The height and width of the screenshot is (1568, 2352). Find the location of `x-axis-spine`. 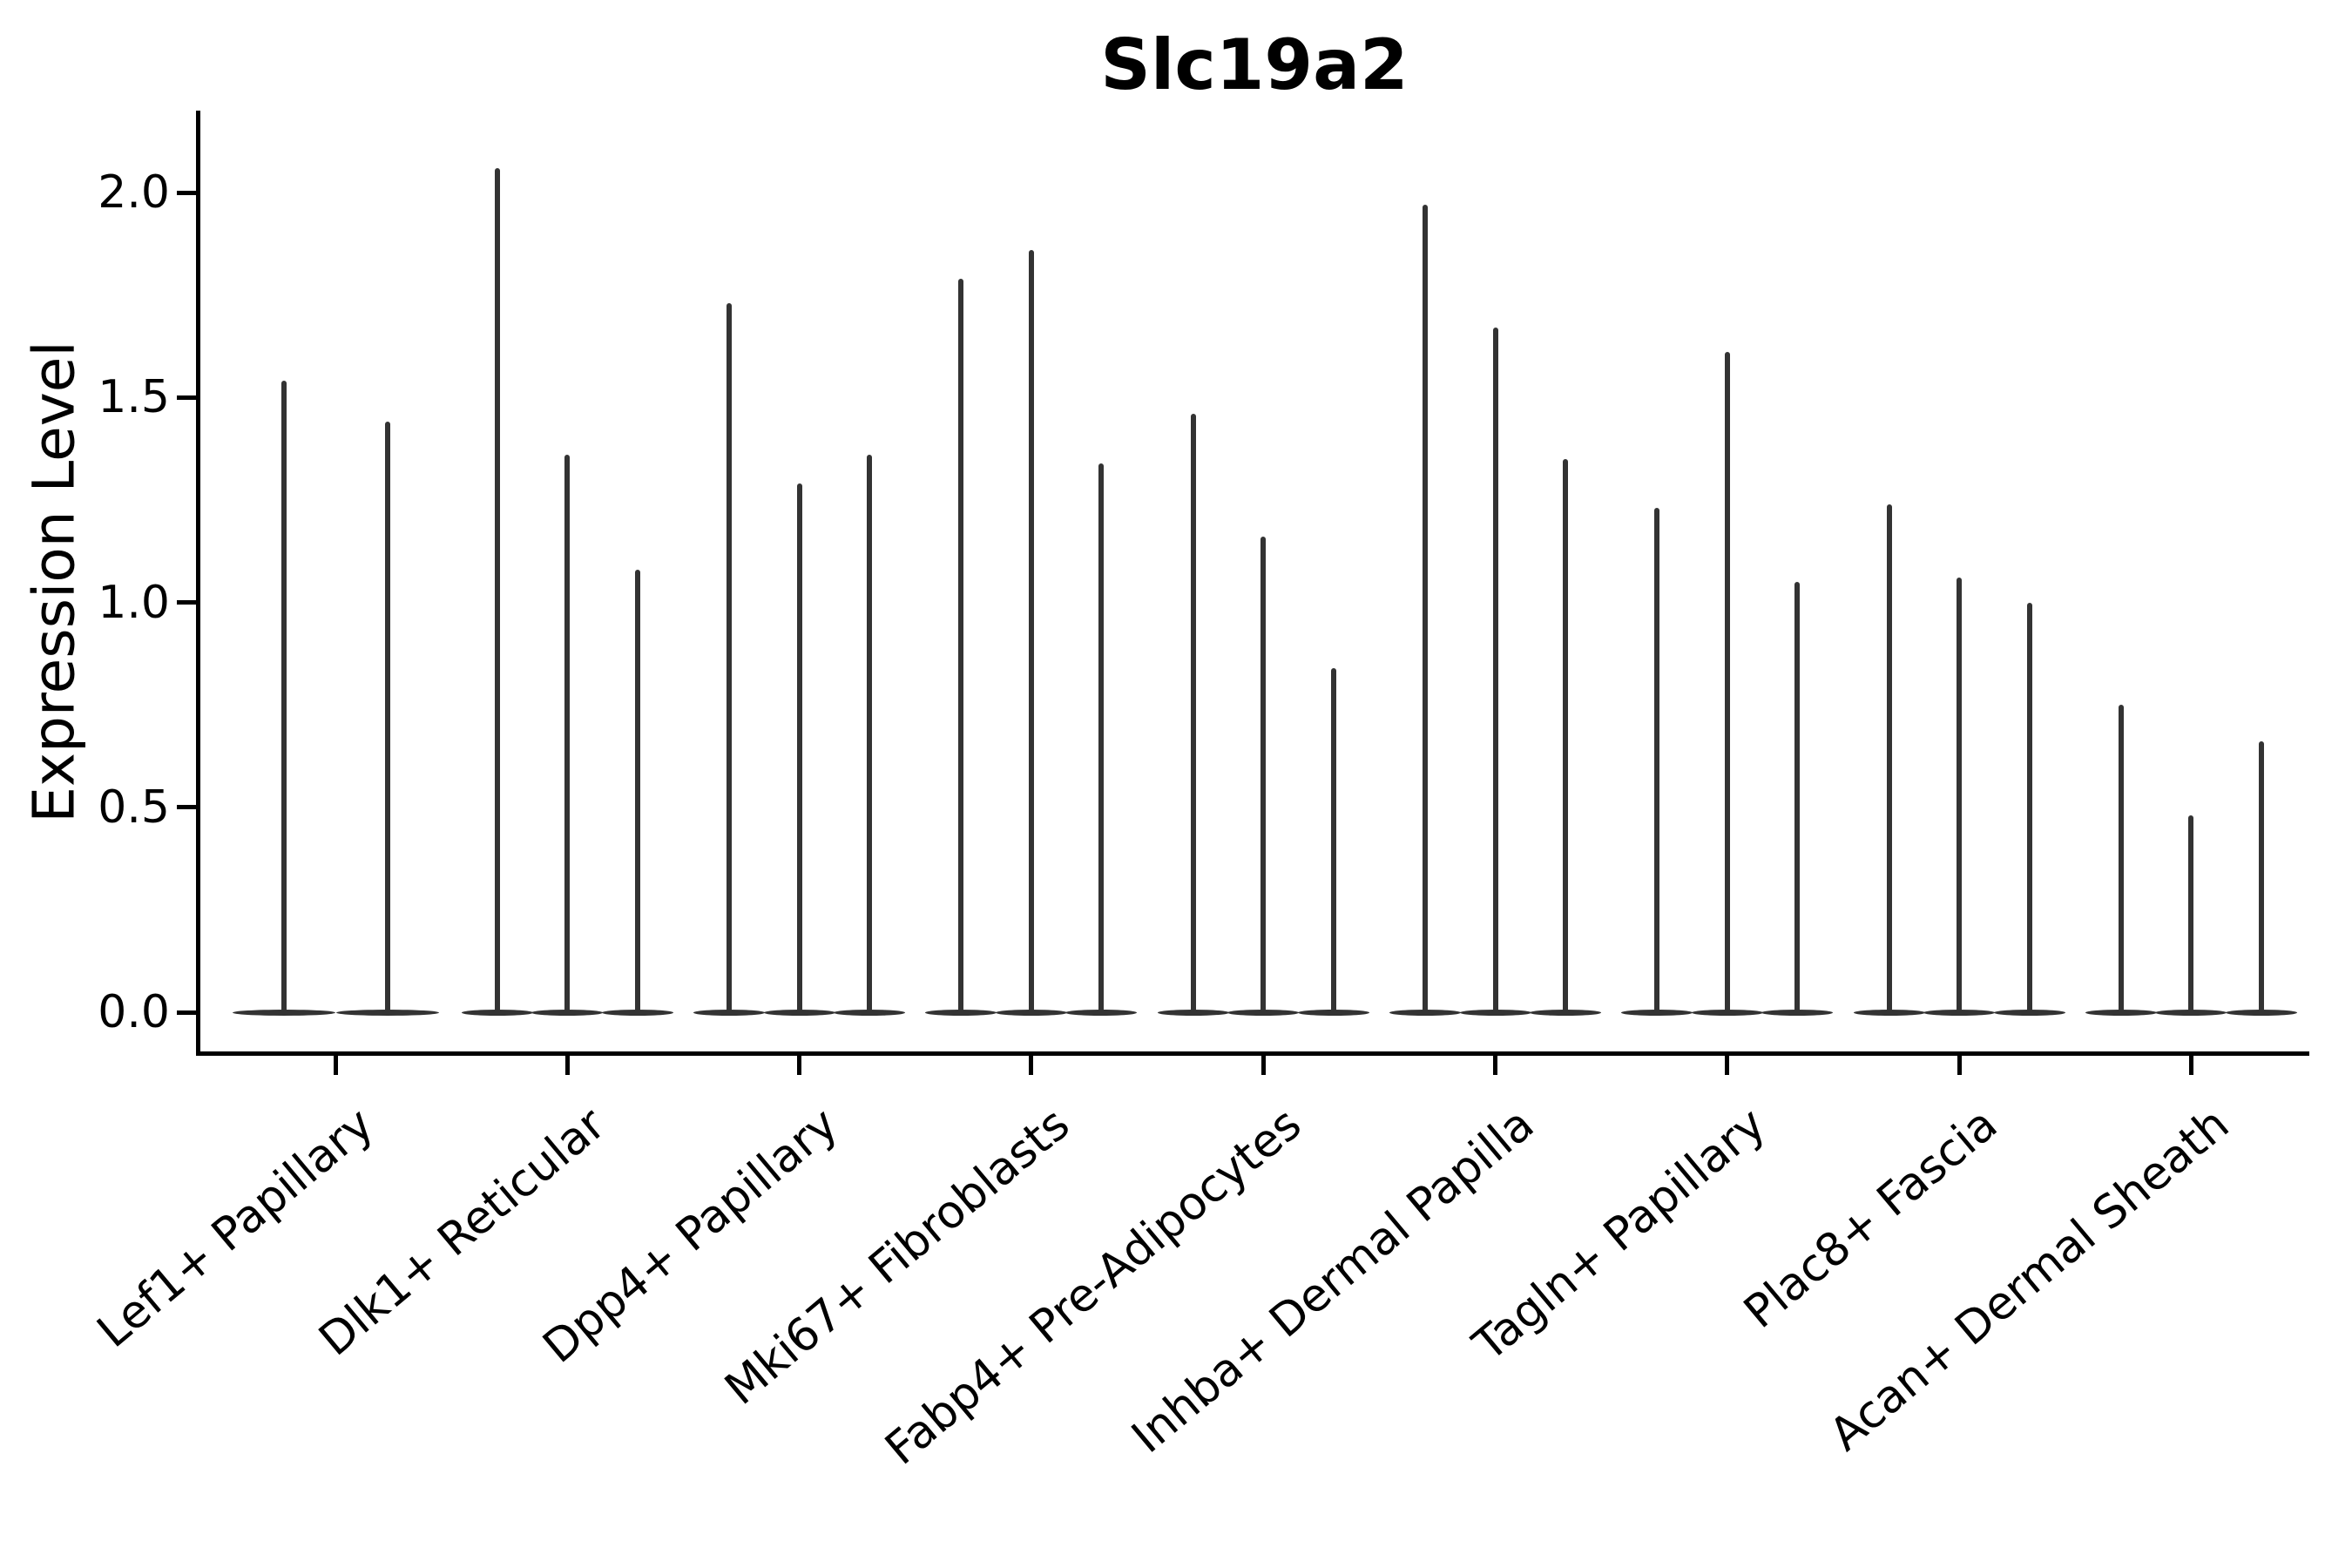

x-axis-spine is located at coordinates (1252, 1054).